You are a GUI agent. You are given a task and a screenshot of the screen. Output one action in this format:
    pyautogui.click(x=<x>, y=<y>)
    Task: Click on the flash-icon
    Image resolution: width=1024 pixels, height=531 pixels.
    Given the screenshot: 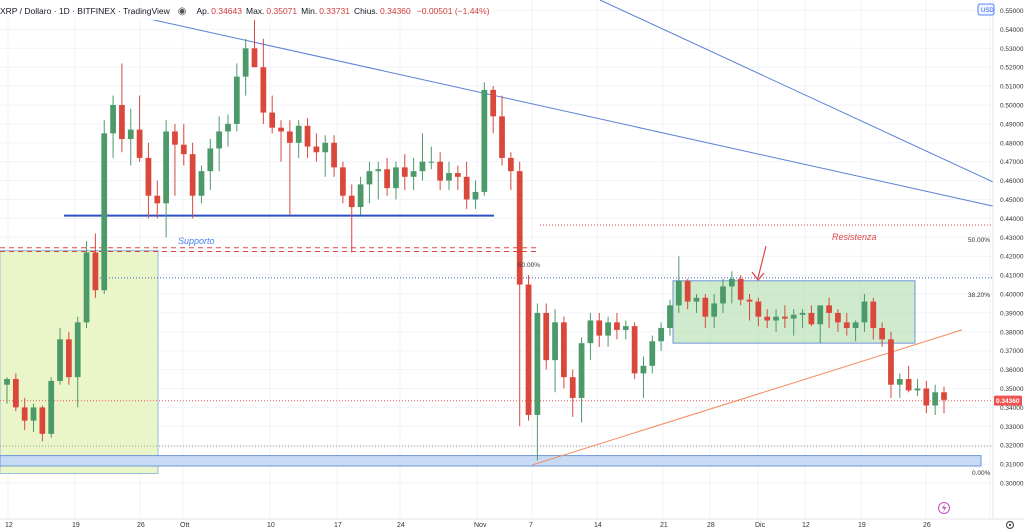 What is the action you would take?
    pyautogui.click(x=944, y=508)
    